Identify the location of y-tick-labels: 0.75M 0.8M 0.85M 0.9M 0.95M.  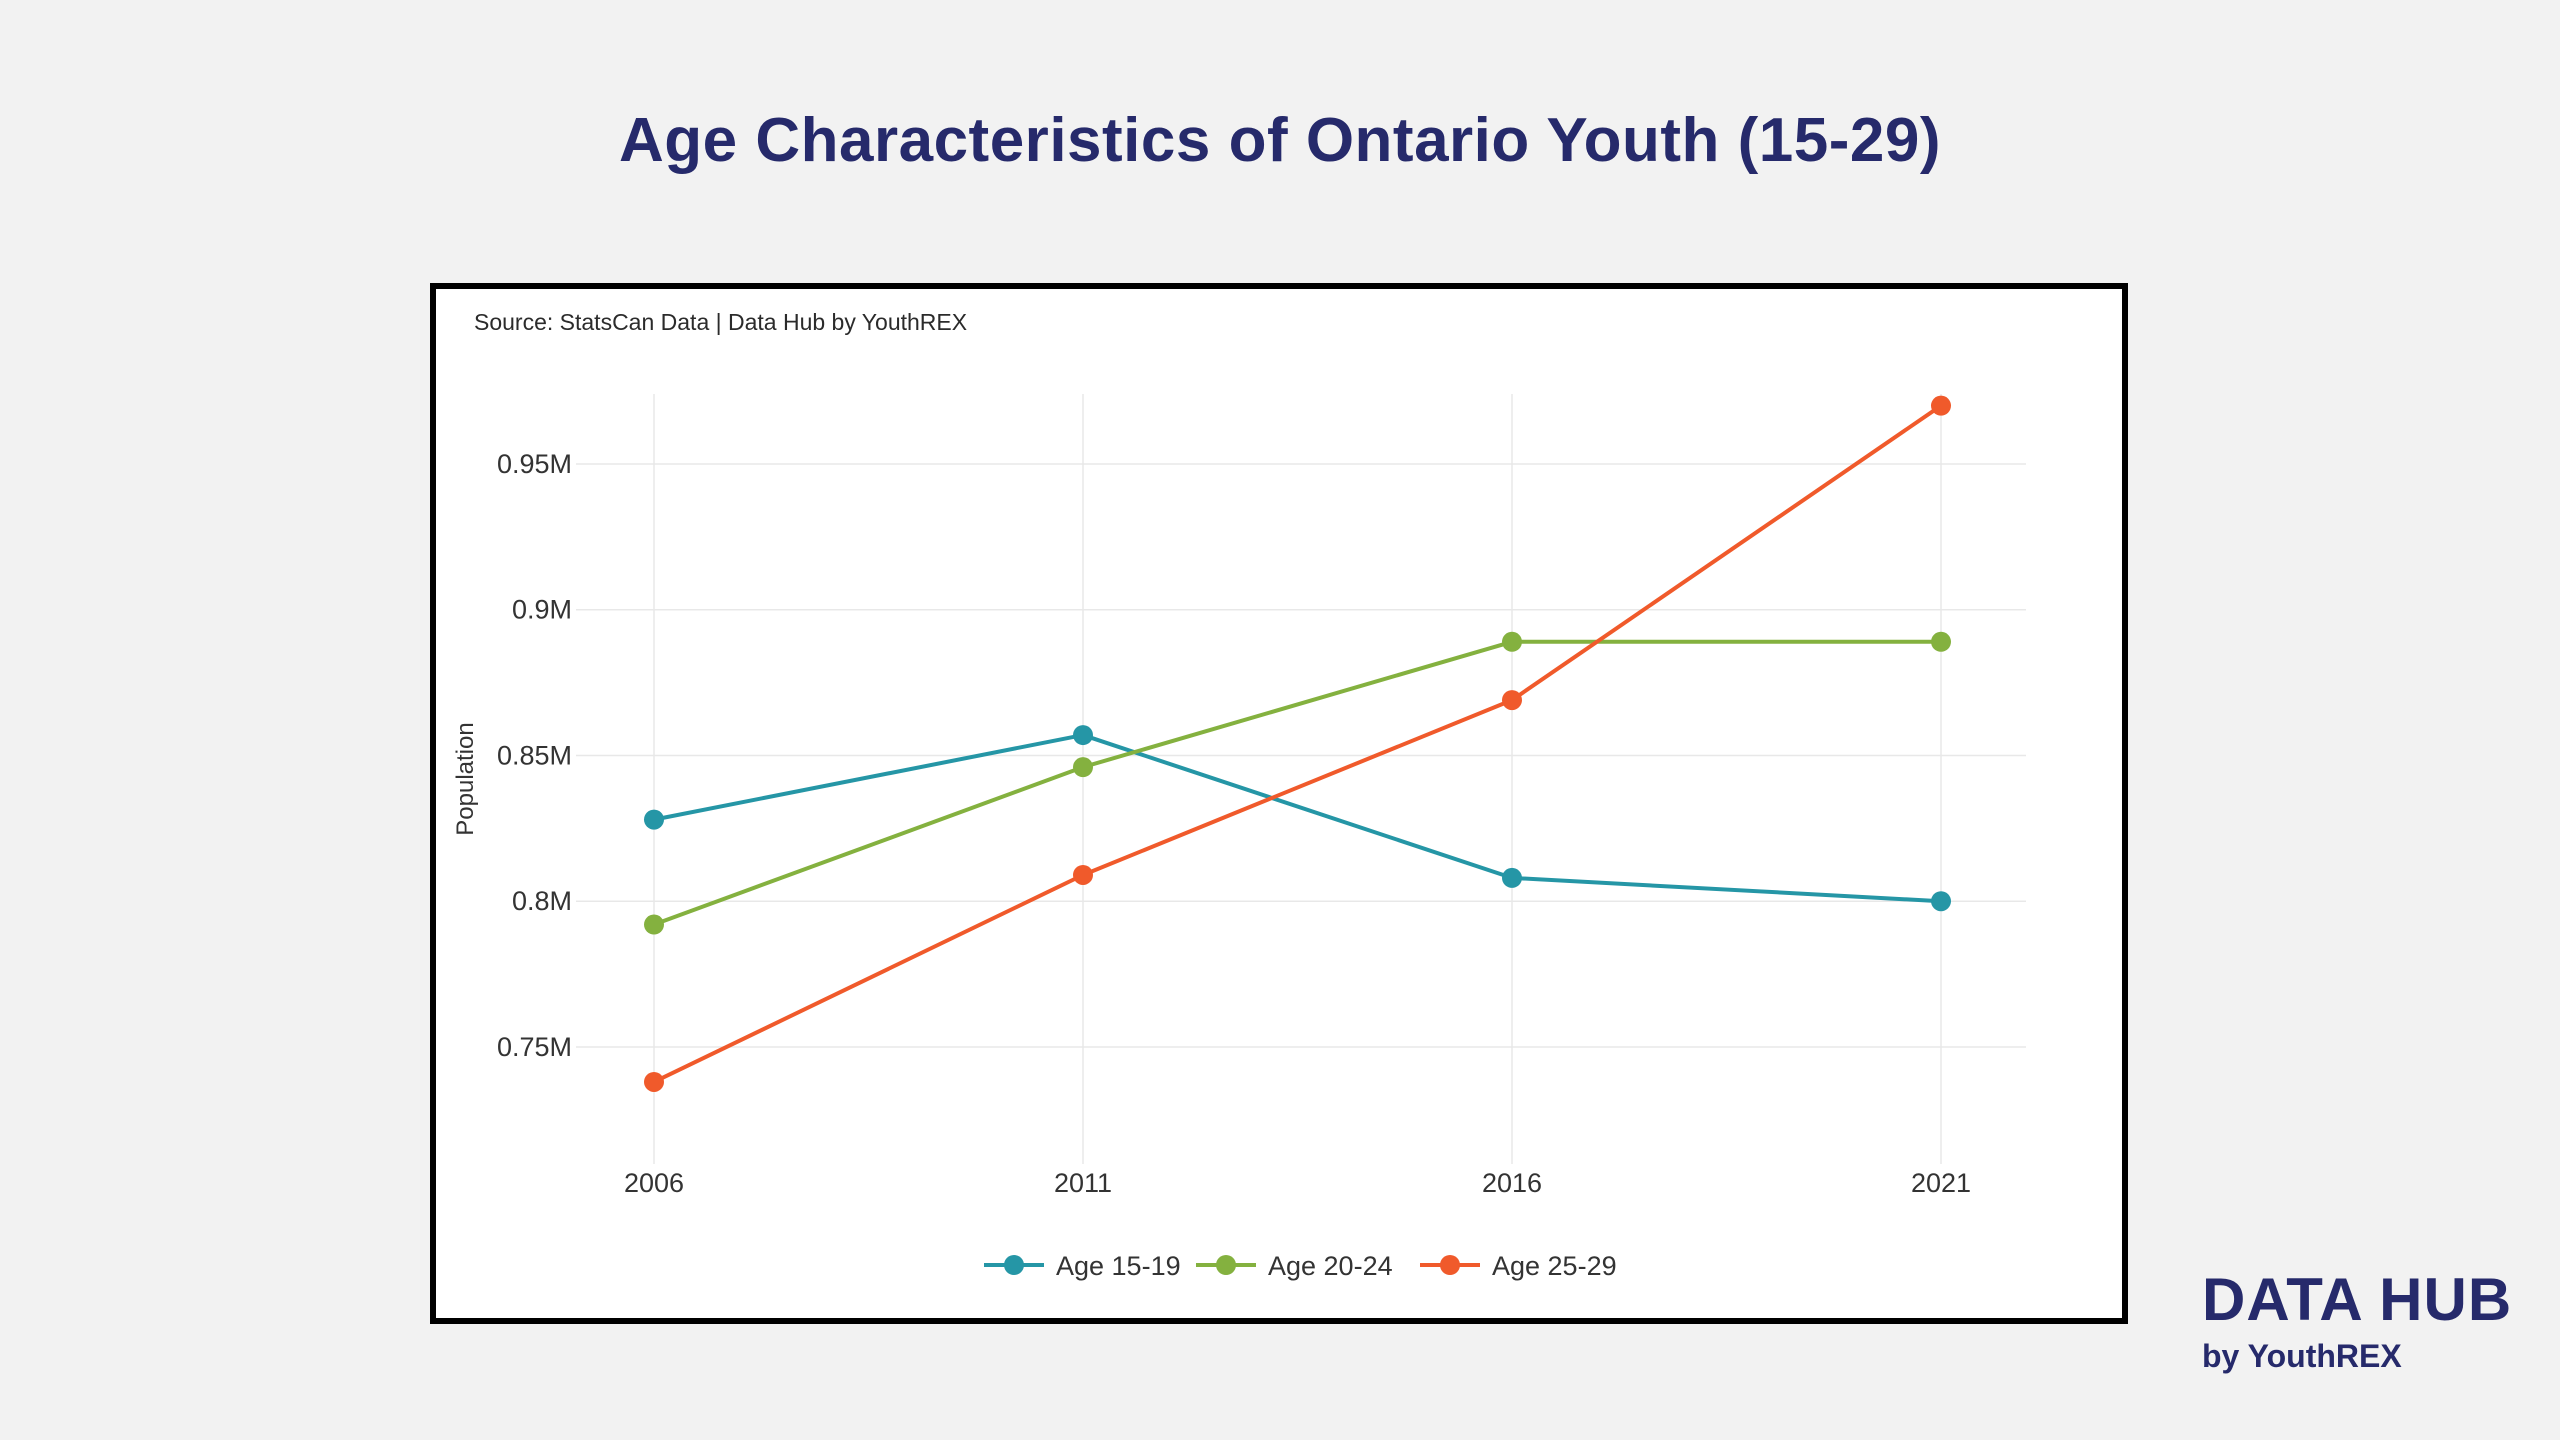
(534, 755).